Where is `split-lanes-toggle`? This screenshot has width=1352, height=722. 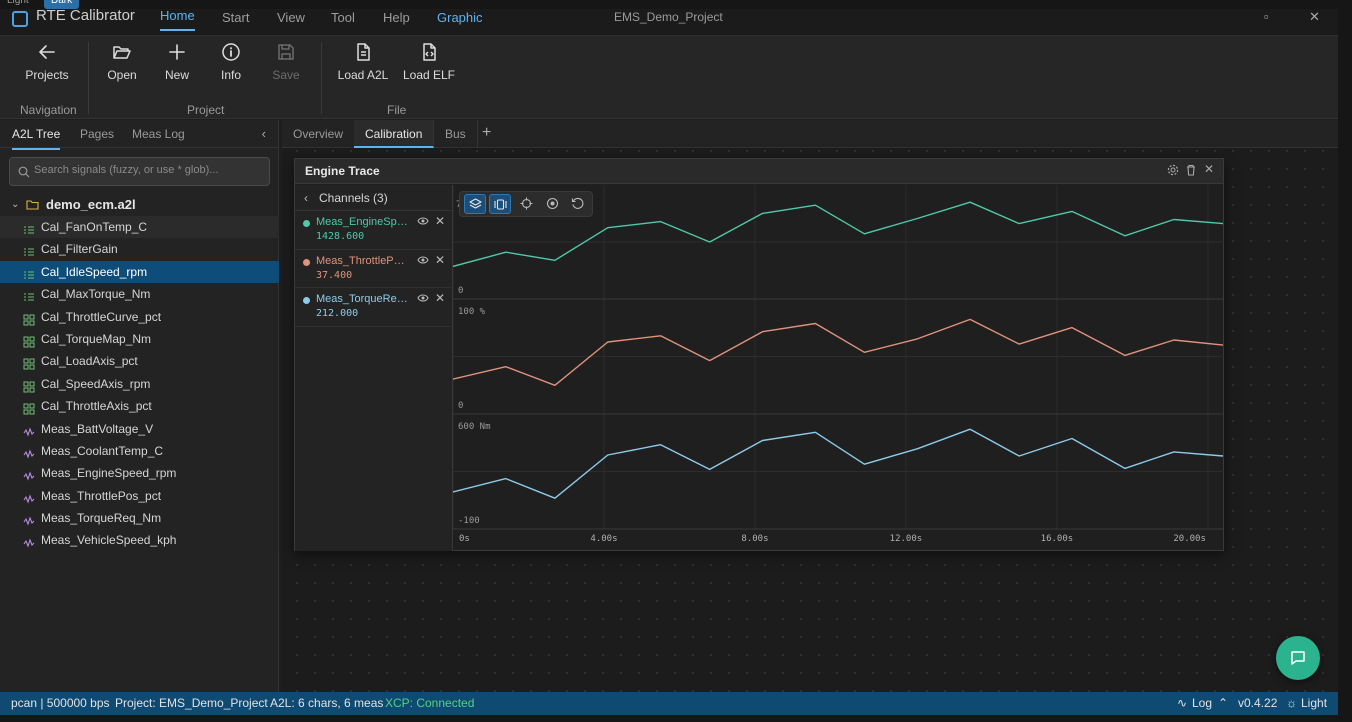 split-lanes-toggle is located at coordinates (500, 204).